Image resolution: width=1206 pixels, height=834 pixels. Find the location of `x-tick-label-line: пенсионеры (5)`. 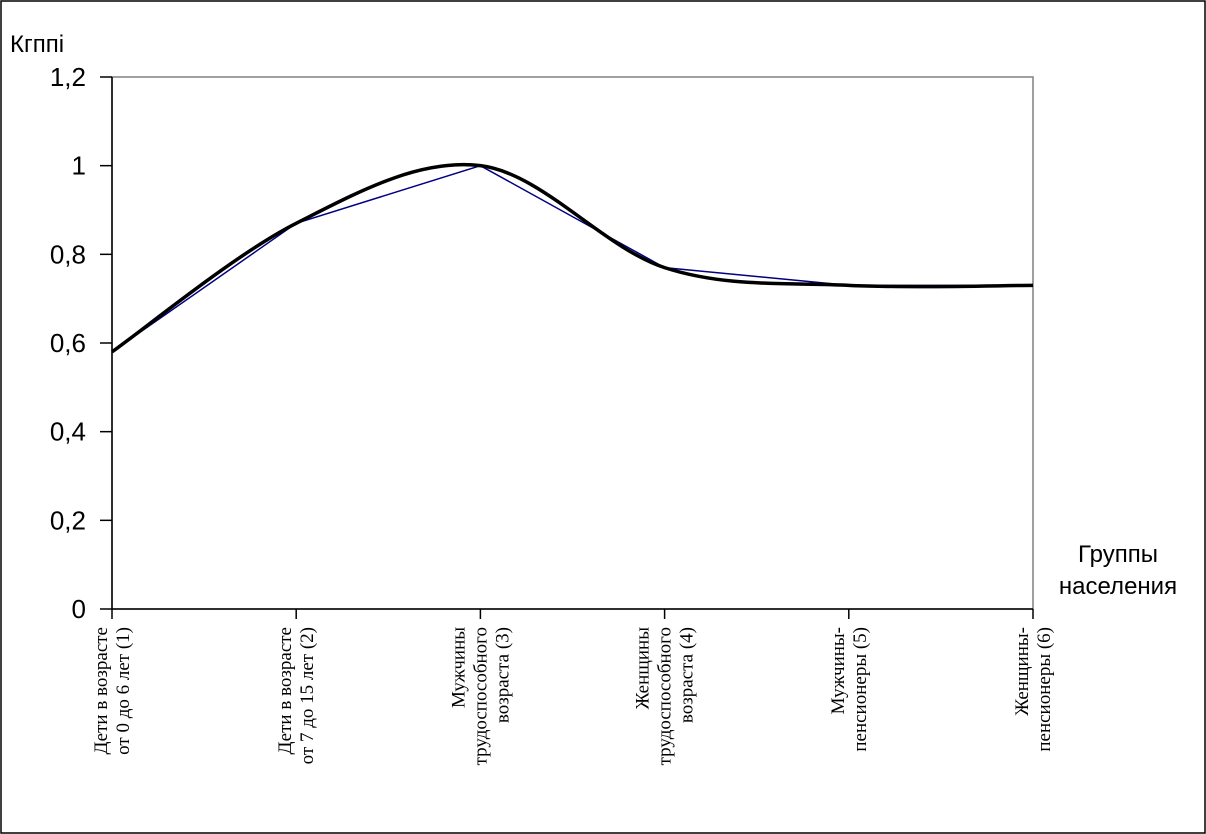

x-tick-label-line: пенсионеры (5) is located at coordinates (860, 689).